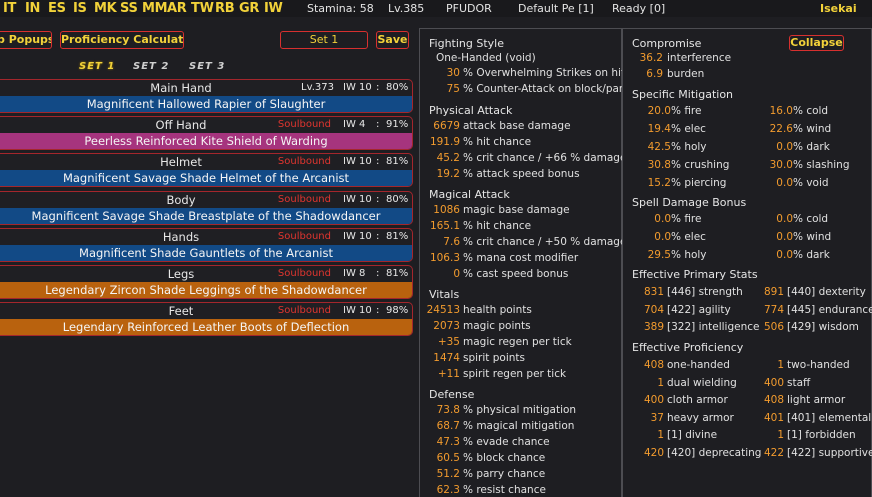  I want to click on save-button: Save, so click(392, 40).